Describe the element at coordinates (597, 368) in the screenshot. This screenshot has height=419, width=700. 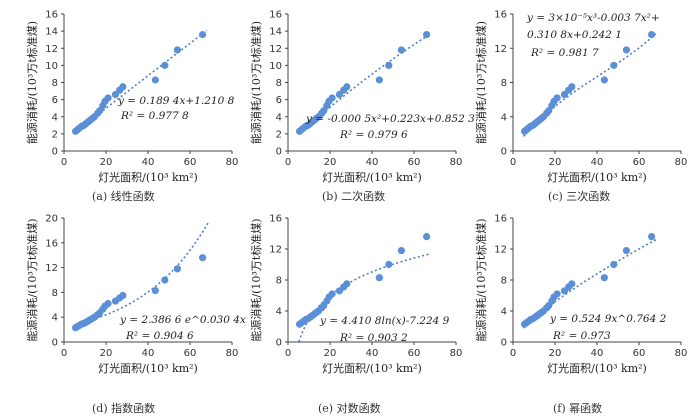
I see `panel-f-x-axis-title: 灯光面积/(10³ km²)` at that location.